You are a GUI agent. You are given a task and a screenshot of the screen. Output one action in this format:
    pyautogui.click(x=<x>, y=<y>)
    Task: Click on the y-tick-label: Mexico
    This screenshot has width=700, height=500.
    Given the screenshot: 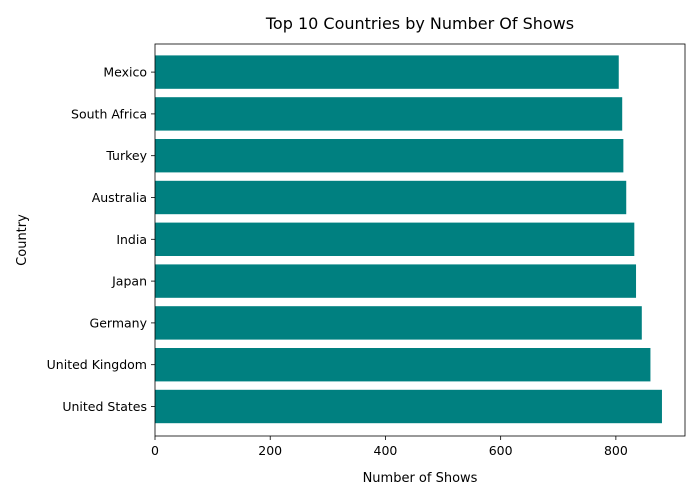 What is the action you would take?
    pyautogui.click(x=125, y=72)
    